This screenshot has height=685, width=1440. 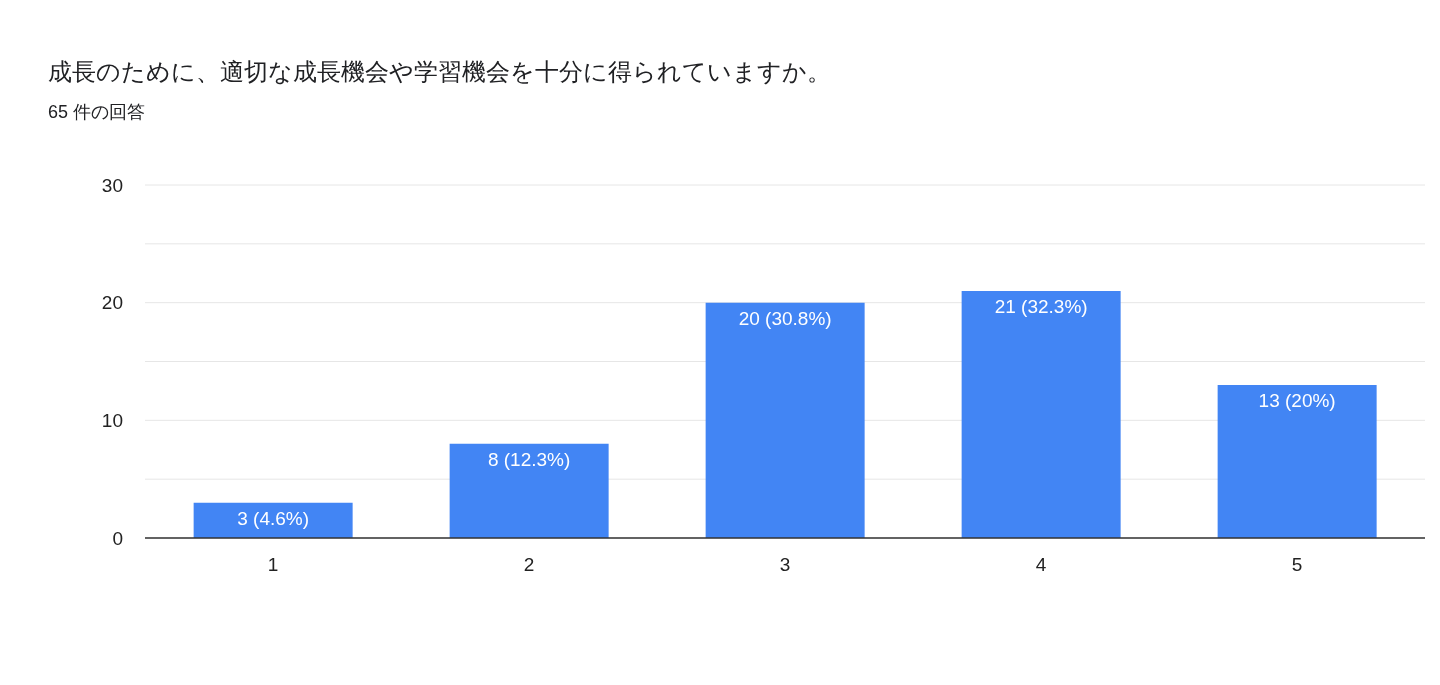 I want to click on data-label: 8 (12.3%), so click(x=529, y=459).